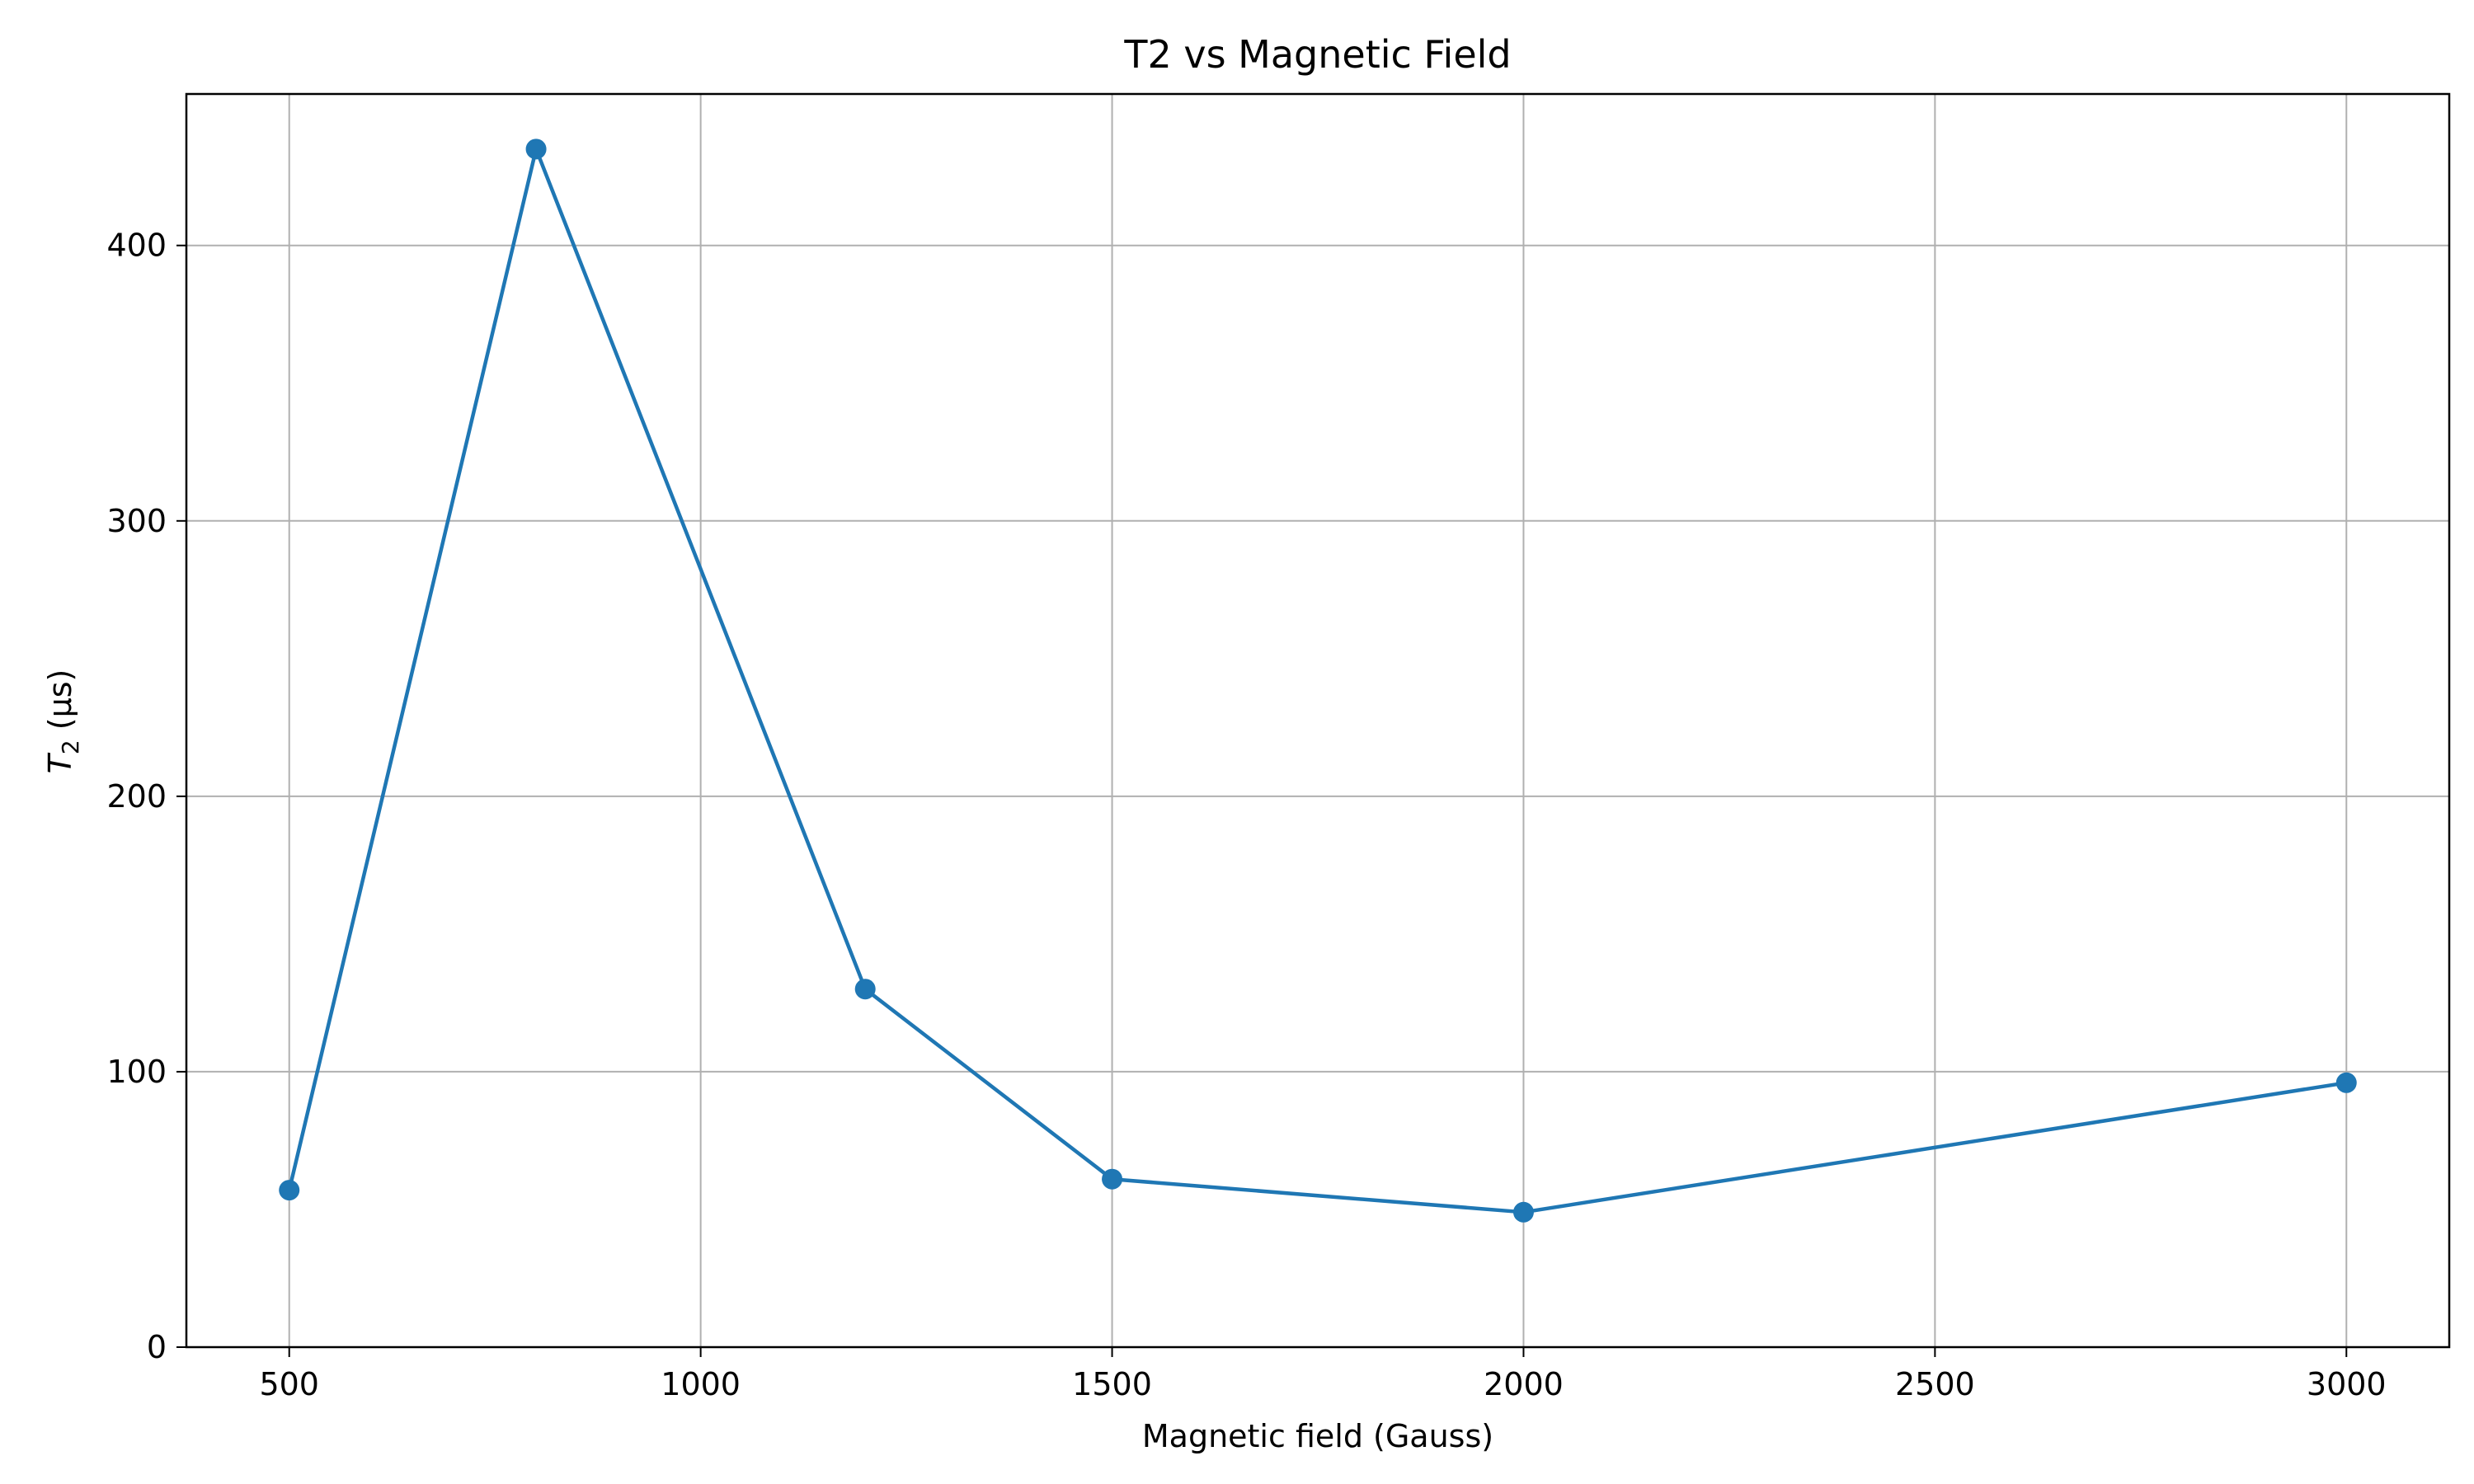 This screenshot has width=2474, height=1484. What do you see at coordinates (1524, 1384) in the screenshot?
I see `x-tick-label: 2000` at bounding box center [1524, 1384].